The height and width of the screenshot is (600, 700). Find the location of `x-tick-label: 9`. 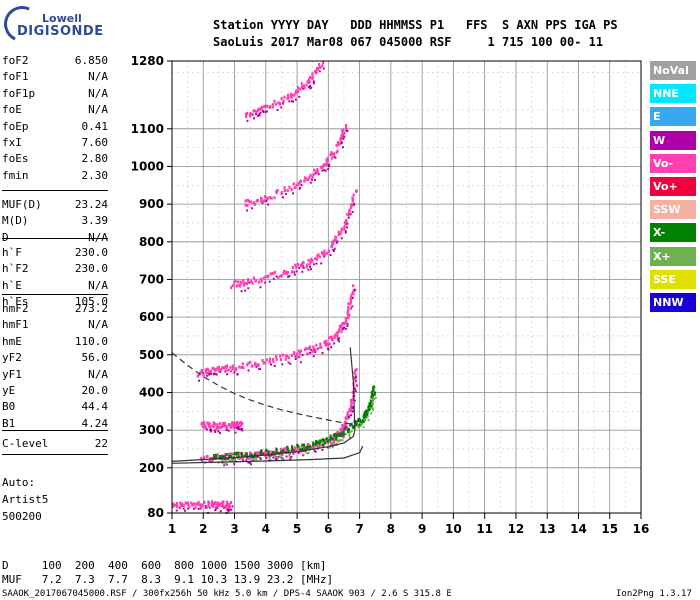

x-tick-label: 9 is located at coordinates (422, 529).